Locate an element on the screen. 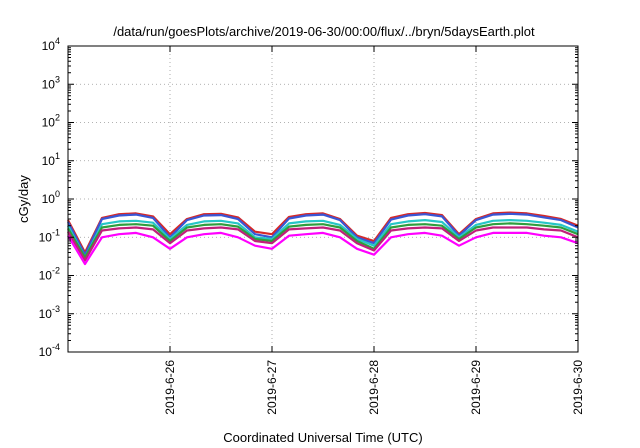 Image resolution: width=640 pixels, height=448 pixels. x-axis-label: Coordinated Universal Time (UTC) is located at coordinates (322, 437).